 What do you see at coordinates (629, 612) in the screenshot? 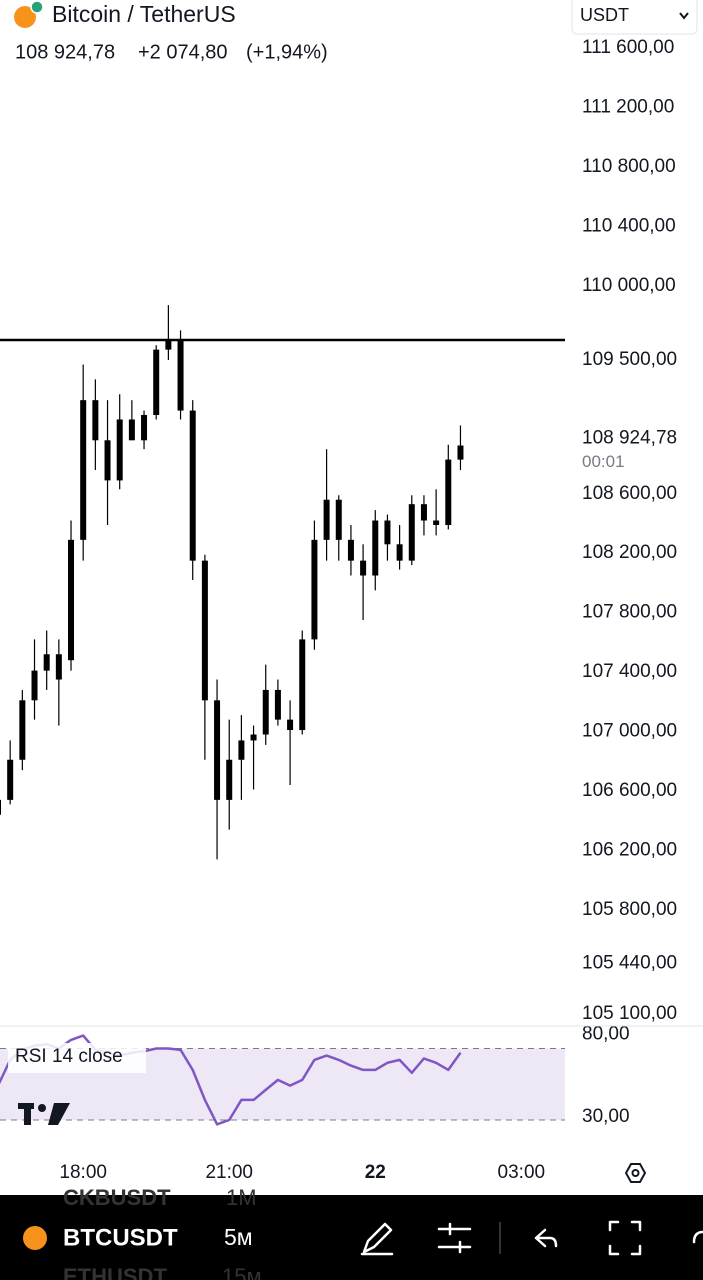
I see `y-tick-label: 107 800,00` at bounding box center [629, 612].